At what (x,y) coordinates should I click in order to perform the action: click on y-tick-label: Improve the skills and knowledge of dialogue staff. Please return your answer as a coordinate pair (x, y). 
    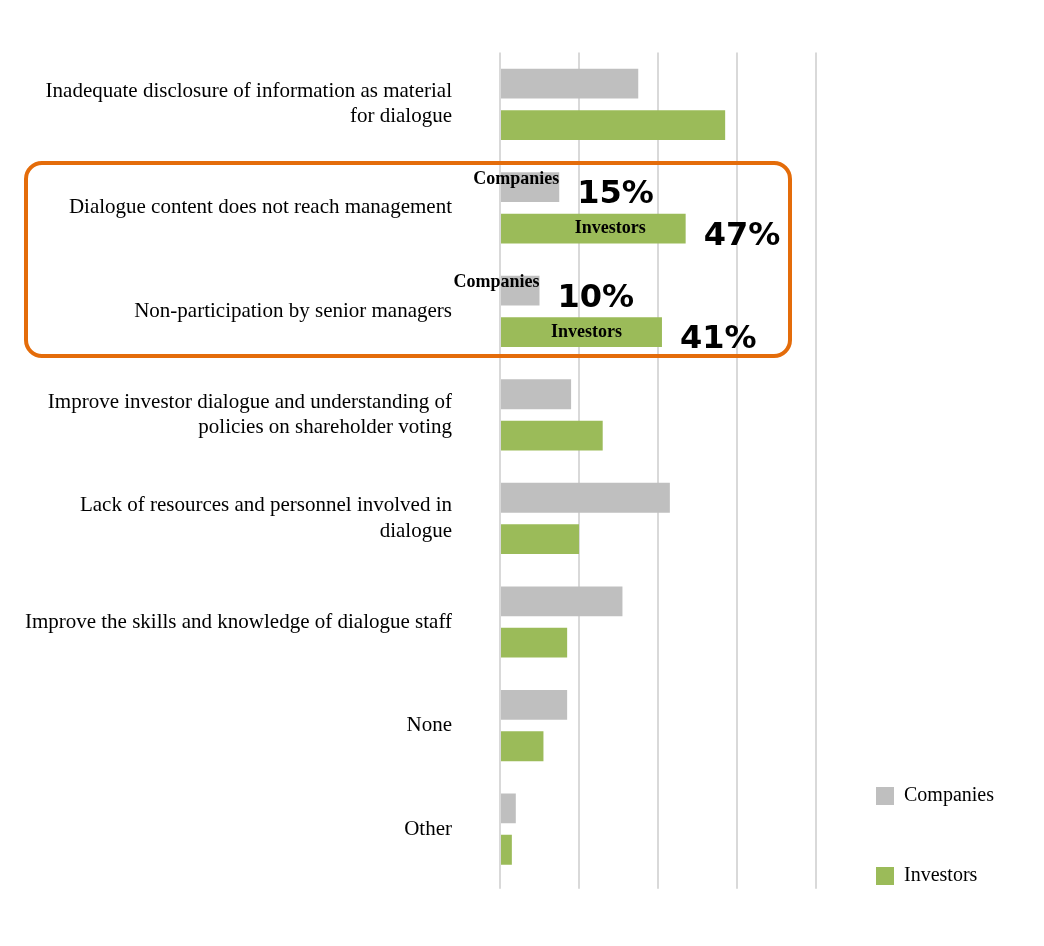
    Looking at the image, I should click on (238, 620).